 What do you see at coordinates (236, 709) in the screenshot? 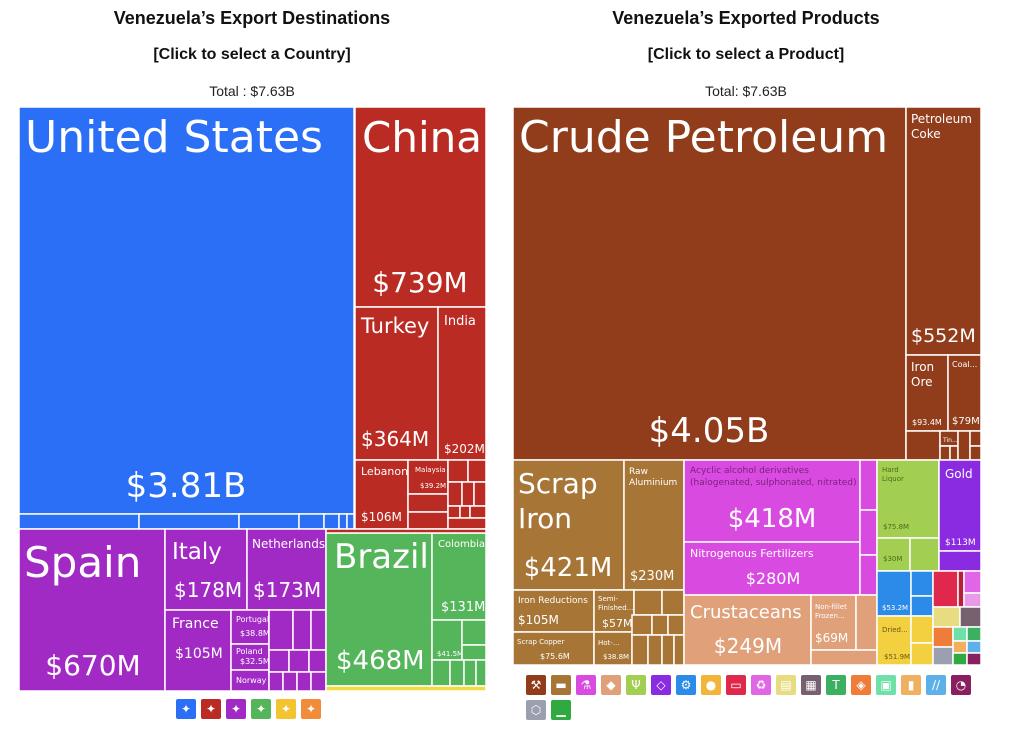
I see `europe-icon: ✦` at bounding box center [236, 709].